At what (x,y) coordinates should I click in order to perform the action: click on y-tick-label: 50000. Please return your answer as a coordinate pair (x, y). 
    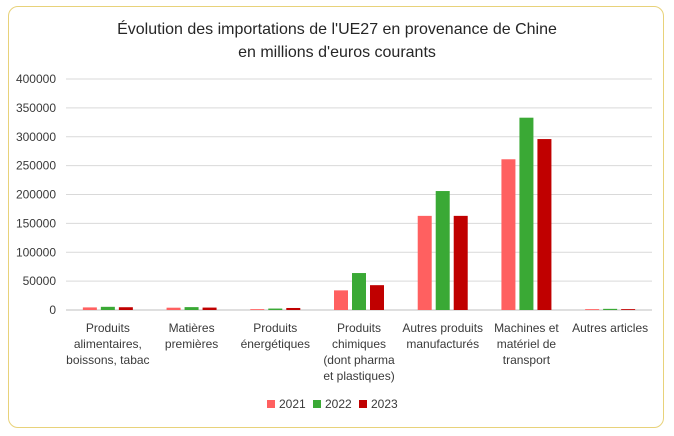
    Looking at the image, I should click on (40, 281).